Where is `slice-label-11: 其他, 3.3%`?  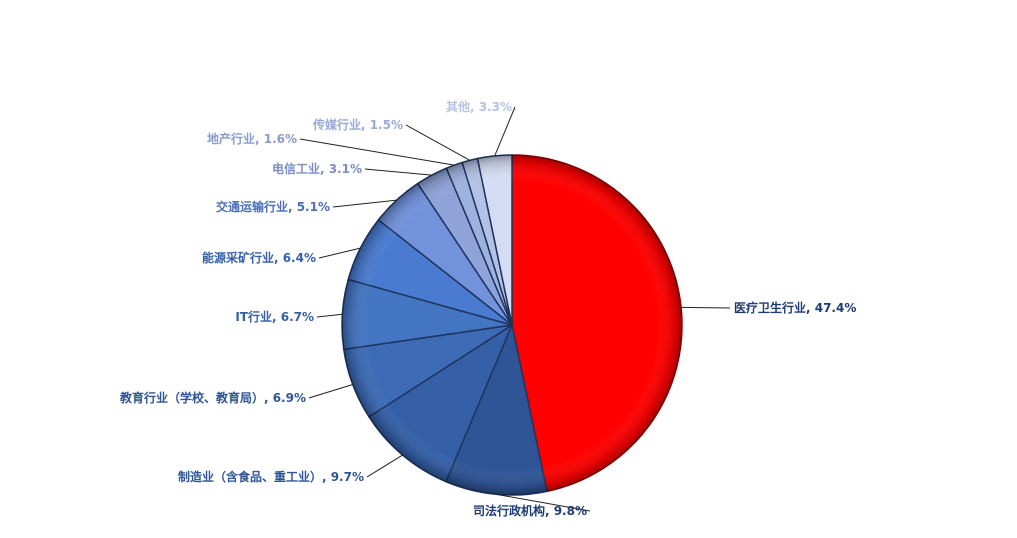
slice-label-11: 其他, 3.3% is located at coordinates (479, 106).